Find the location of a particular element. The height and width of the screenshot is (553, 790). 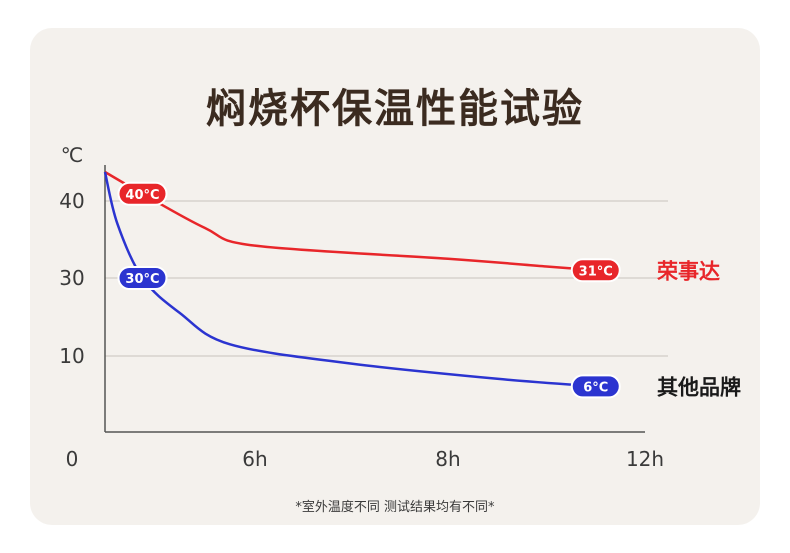

data-label: 30°C is located at coordinates (142, 279).